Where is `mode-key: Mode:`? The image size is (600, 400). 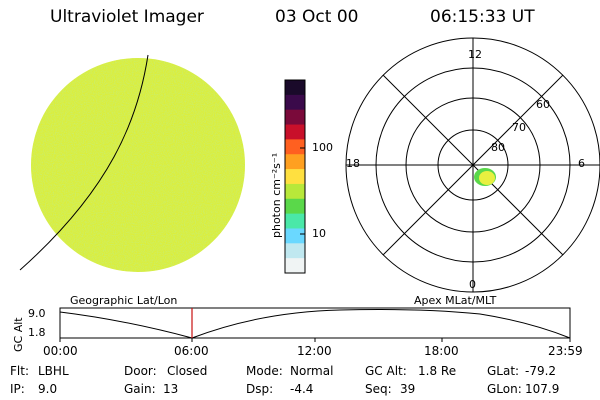 mode-key: Mode: is located at coordinates (264, 371).